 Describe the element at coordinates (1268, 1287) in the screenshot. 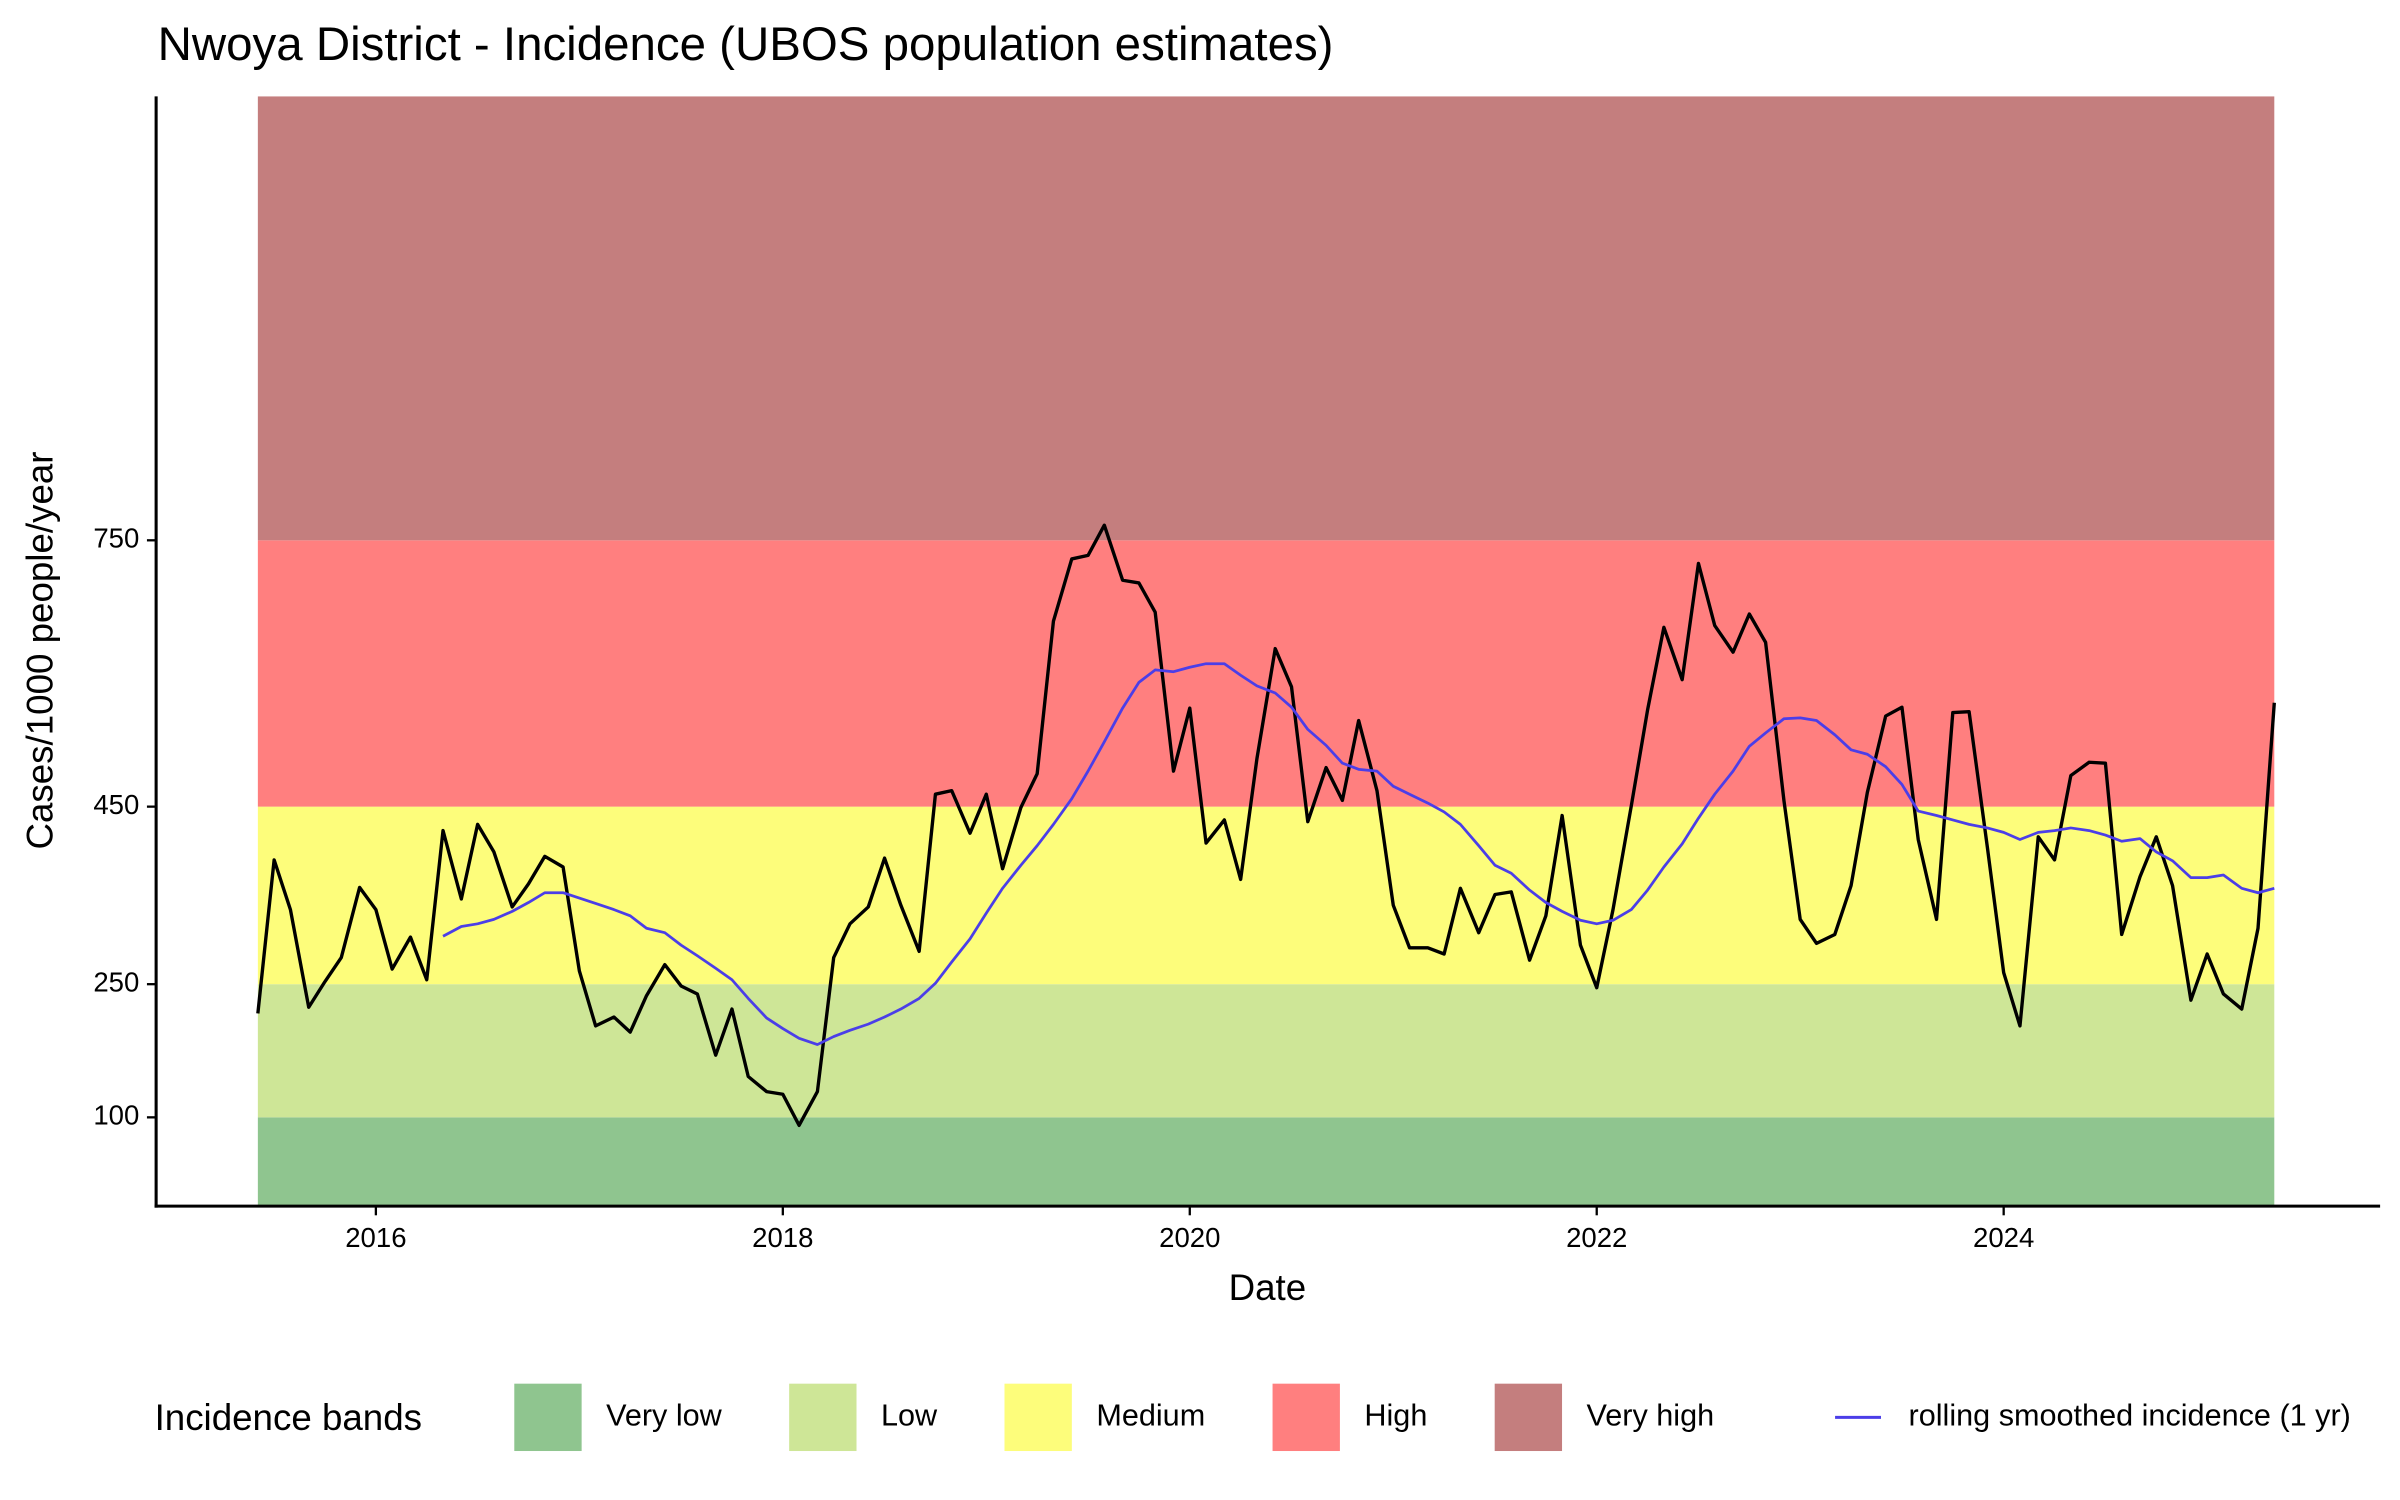

I see `x-axis-label: Date` at that location.